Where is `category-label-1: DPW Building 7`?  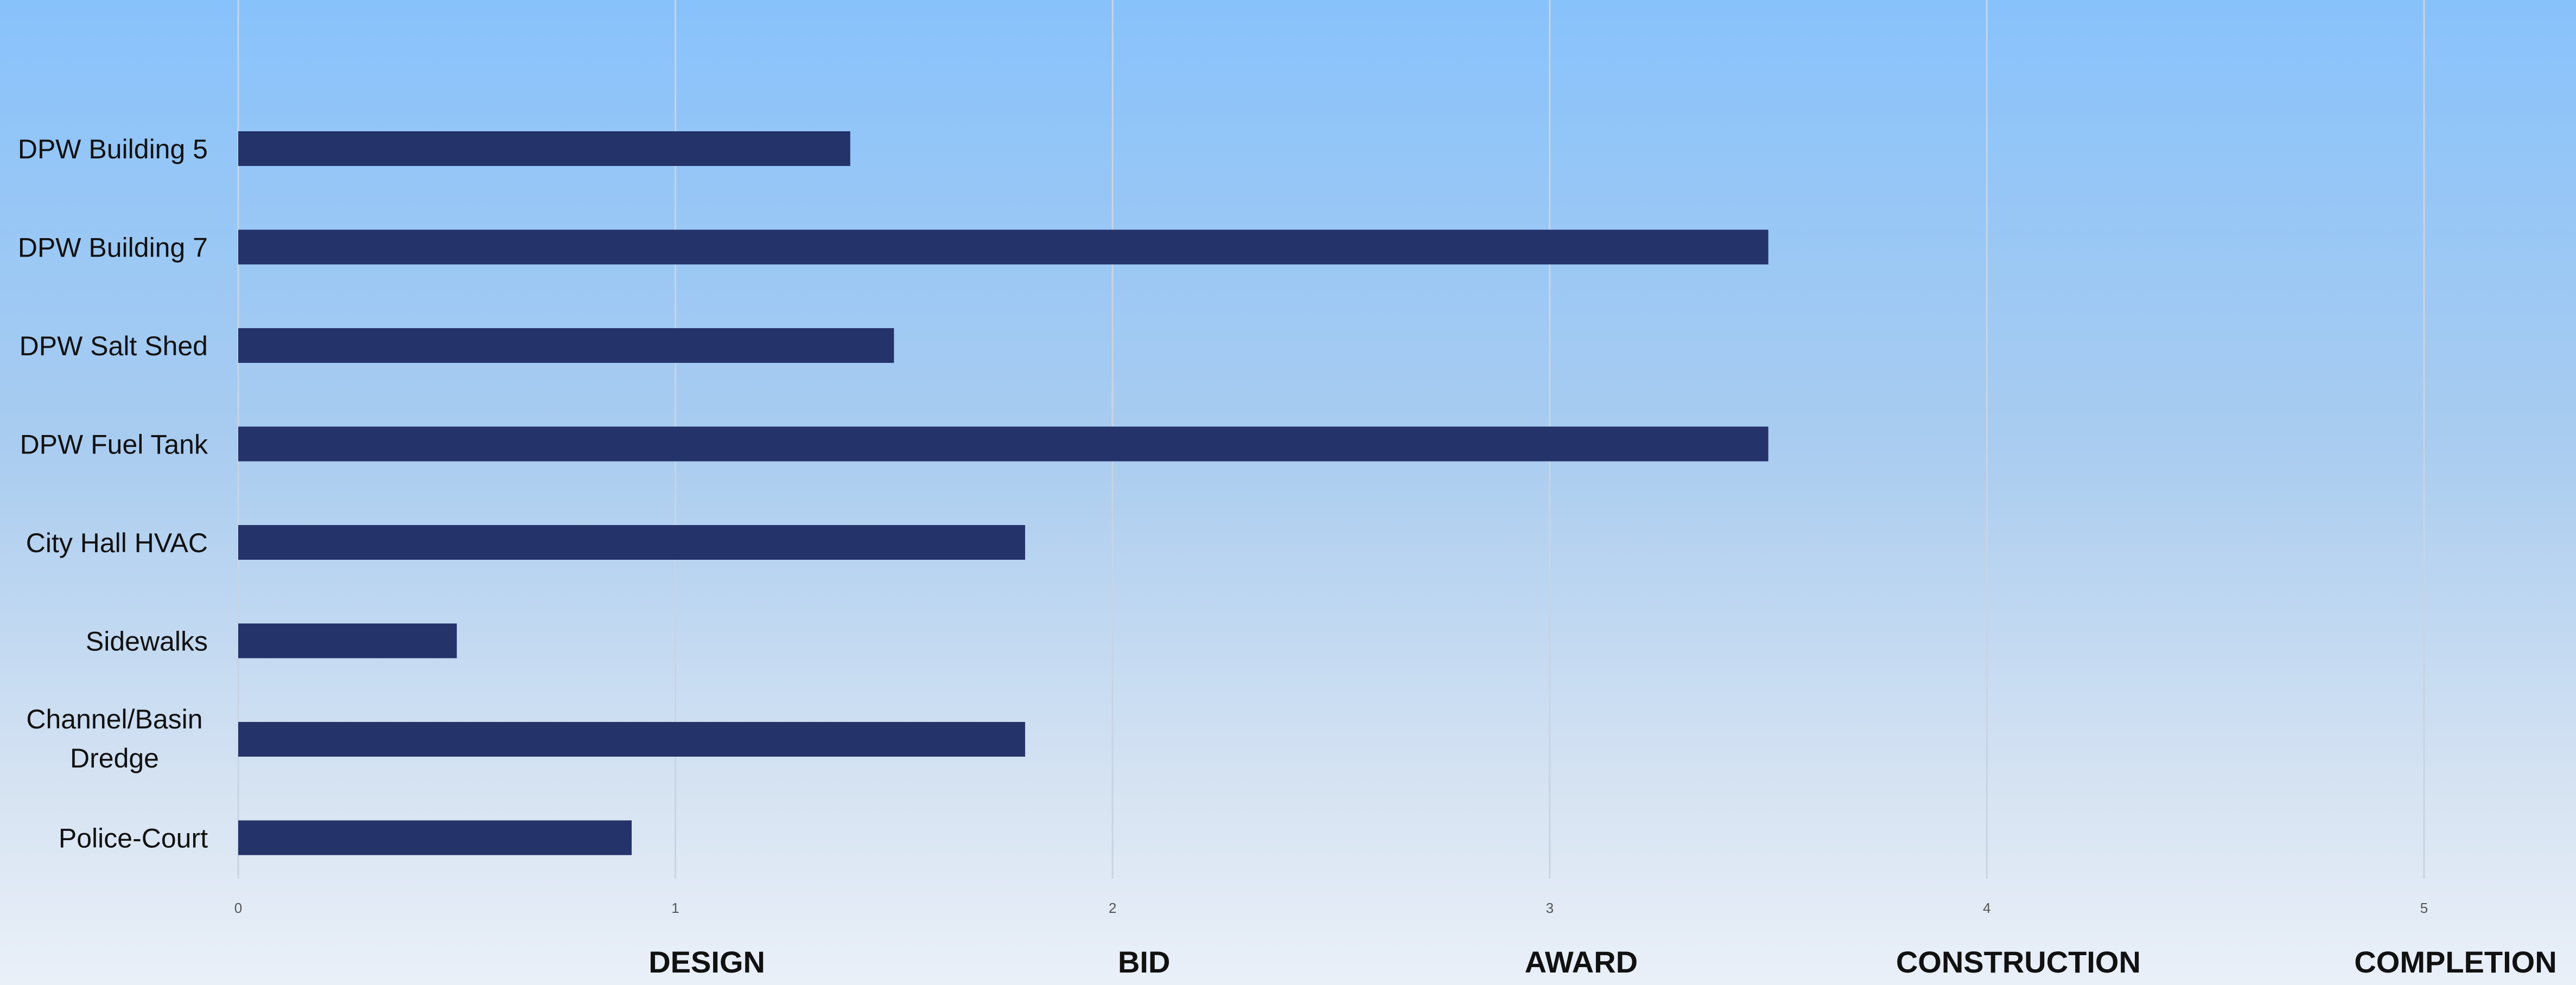 category-label-1: DPW Building 7 is located at coordinates (113, 248).